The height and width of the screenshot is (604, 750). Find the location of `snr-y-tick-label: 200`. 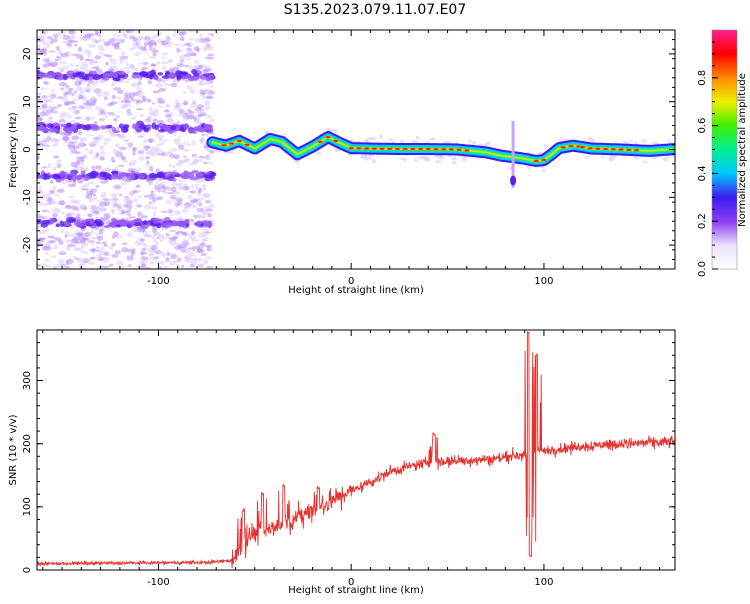

snr-y-tick-label: 200 is located at coordinates (27, 443).